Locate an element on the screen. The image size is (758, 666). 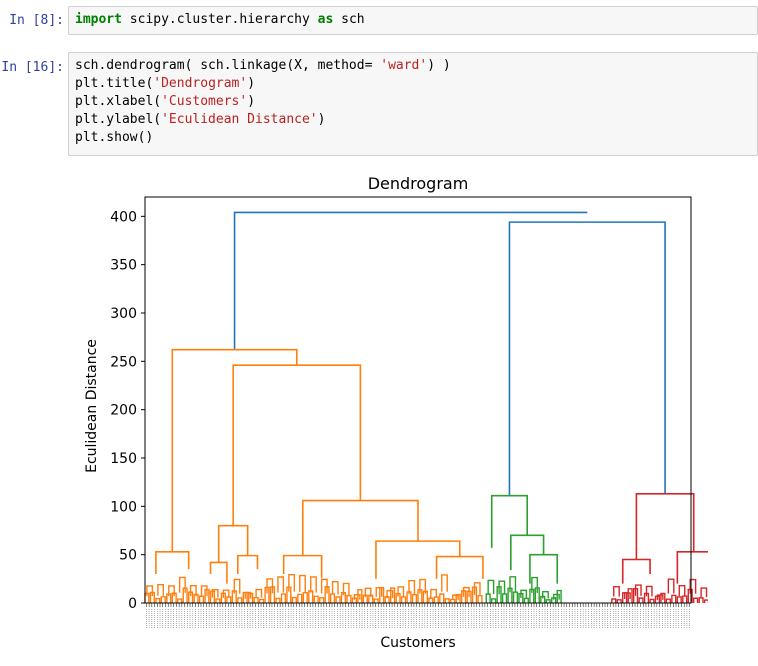
string-token: 'Dendrogram' is located at coordinates (200, 83).